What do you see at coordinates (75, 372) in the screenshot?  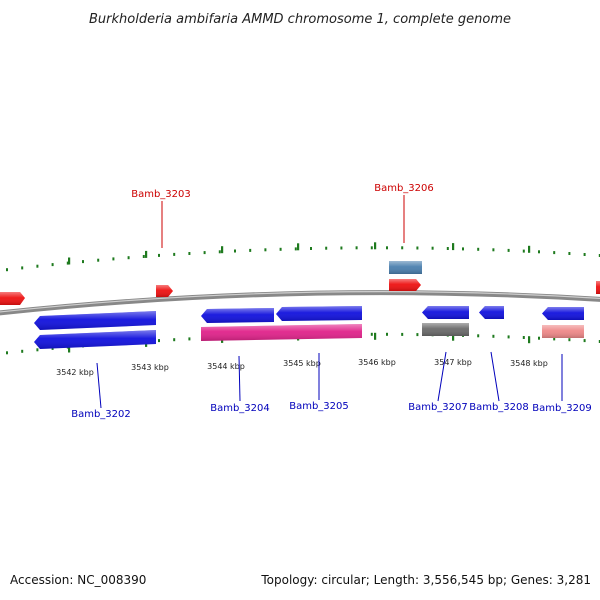 I see `tick-label-3542: 3542 kbp` at bounding box center [75, 372].